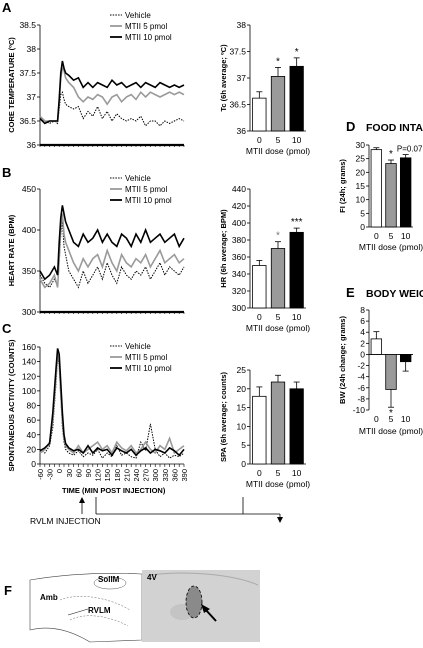 The height and width of the screenshot is (648, 423). Describe the element at coordinates (239, 257) in the screenshot. I see `y-tick-label: 360` at that location.